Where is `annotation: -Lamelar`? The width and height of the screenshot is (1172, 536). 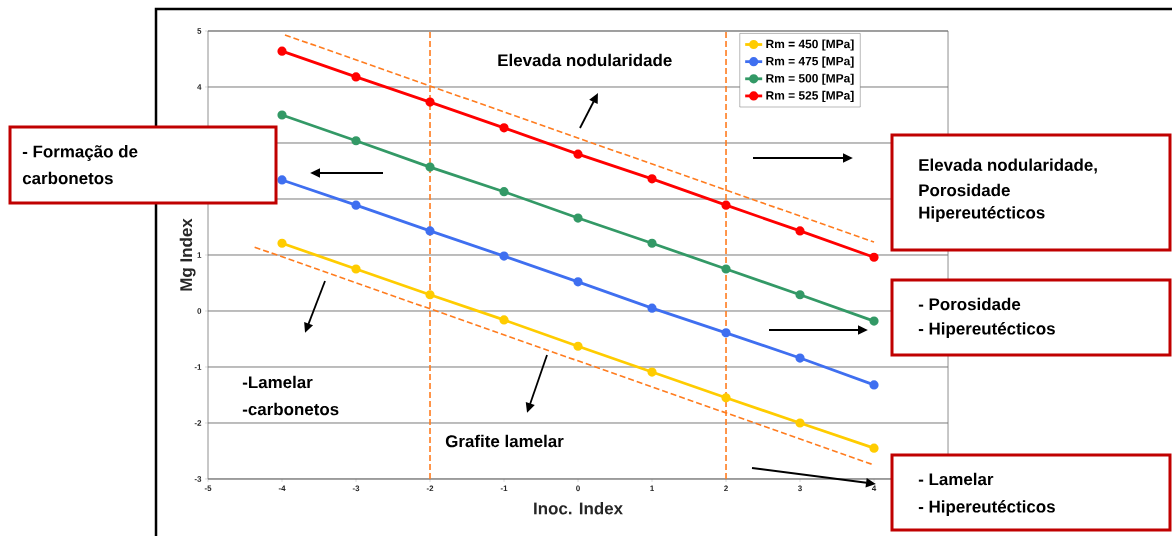
annotation: -Lamelar is located at coordinates (277, 382).